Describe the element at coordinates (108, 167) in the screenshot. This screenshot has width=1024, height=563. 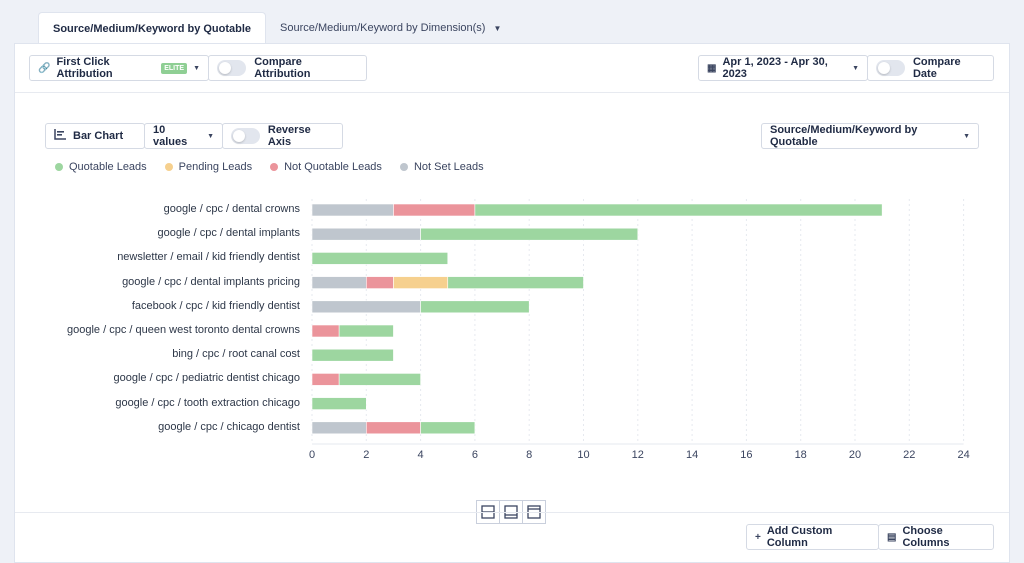
I see `legend-label: Quotable Leads` at that location.